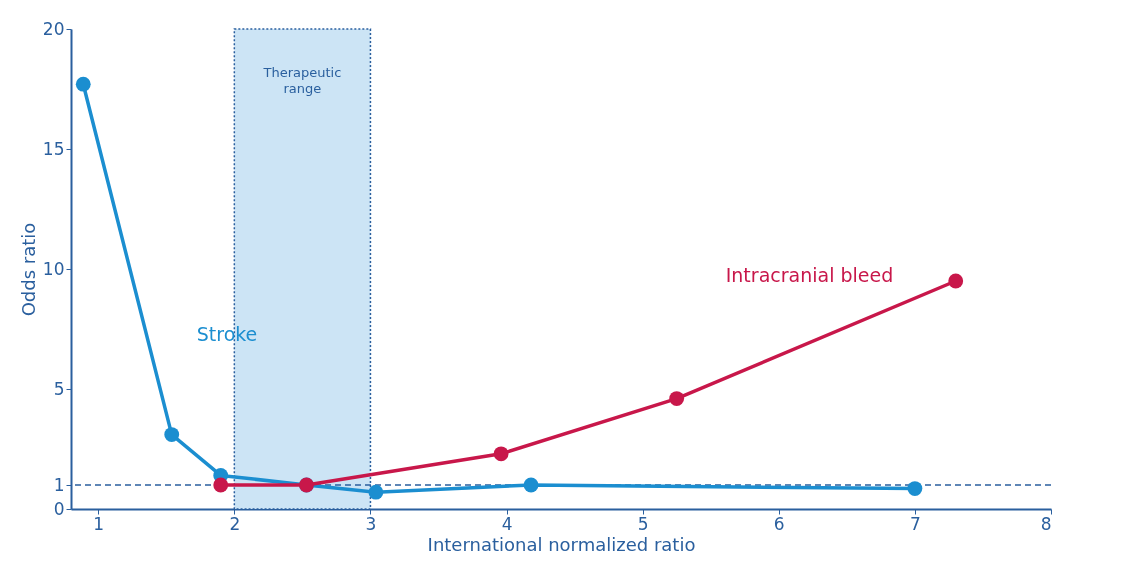  What do you see at coordinates (99, 523) in the screenshot?
I see `x-tick-label: 1` at bounding box center [99, 523].